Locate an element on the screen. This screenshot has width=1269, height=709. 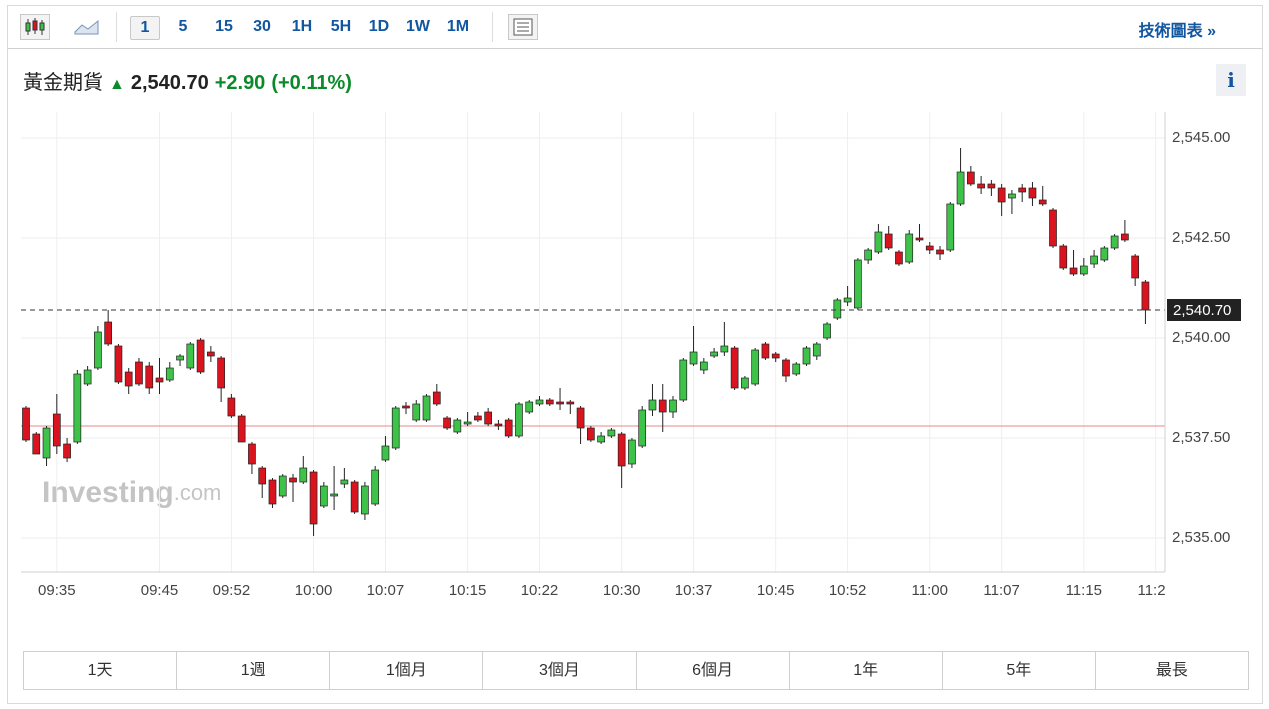
range-button: 6個月 is located at coordinates (713, 670).